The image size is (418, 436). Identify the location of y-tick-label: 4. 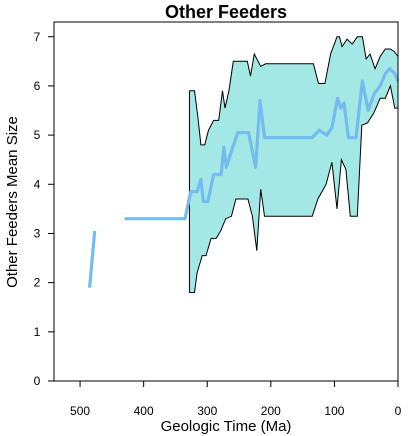
(37, 184).